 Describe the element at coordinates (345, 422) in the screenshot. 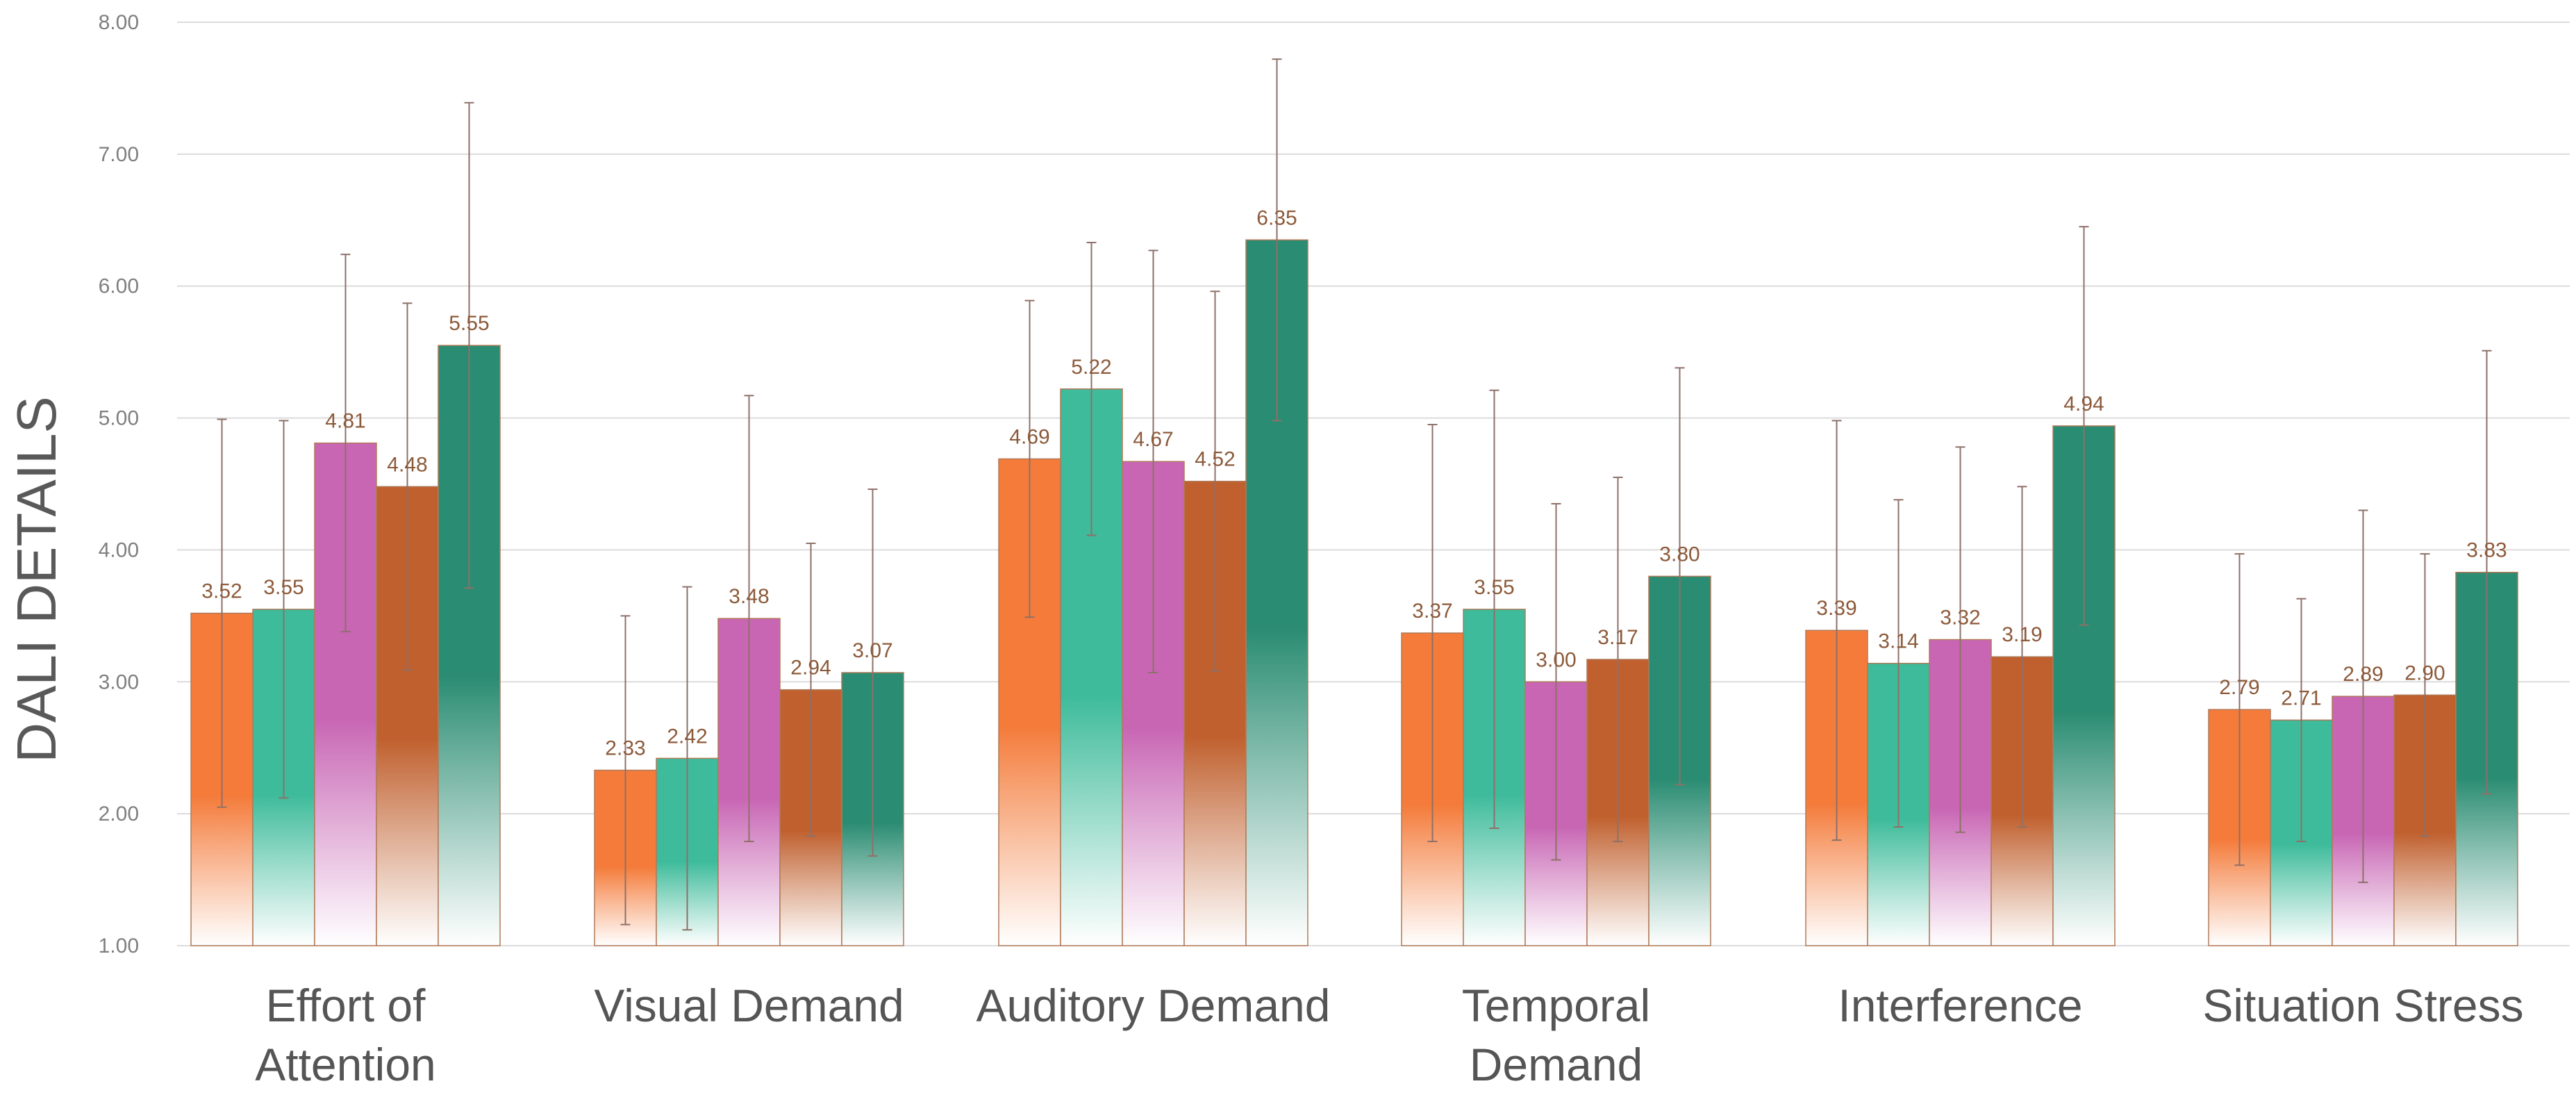

I see `data-label: 4.81` at that location.